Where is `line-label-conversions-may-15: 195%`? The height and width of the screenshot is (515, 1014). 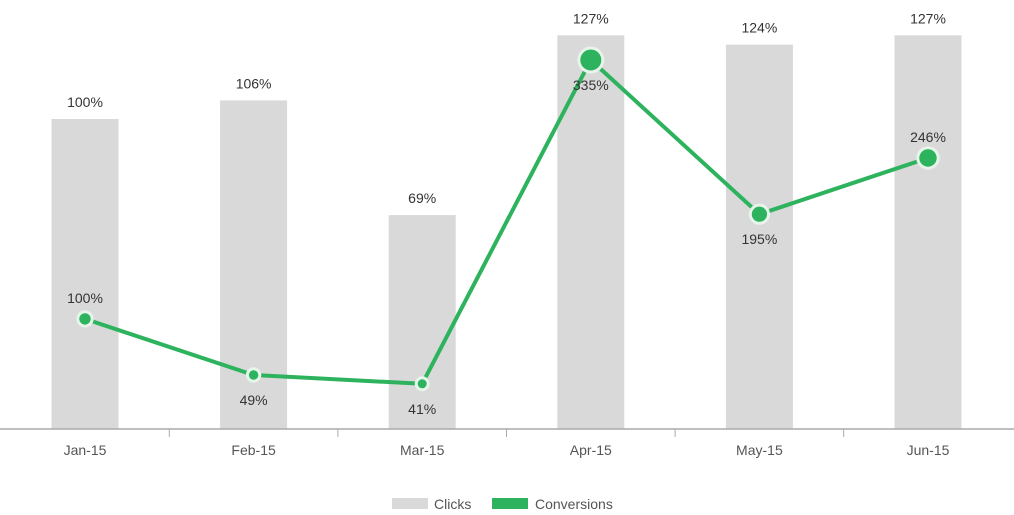 line-label-conversions-may-15: 195% is located at coordinates (759, 239).